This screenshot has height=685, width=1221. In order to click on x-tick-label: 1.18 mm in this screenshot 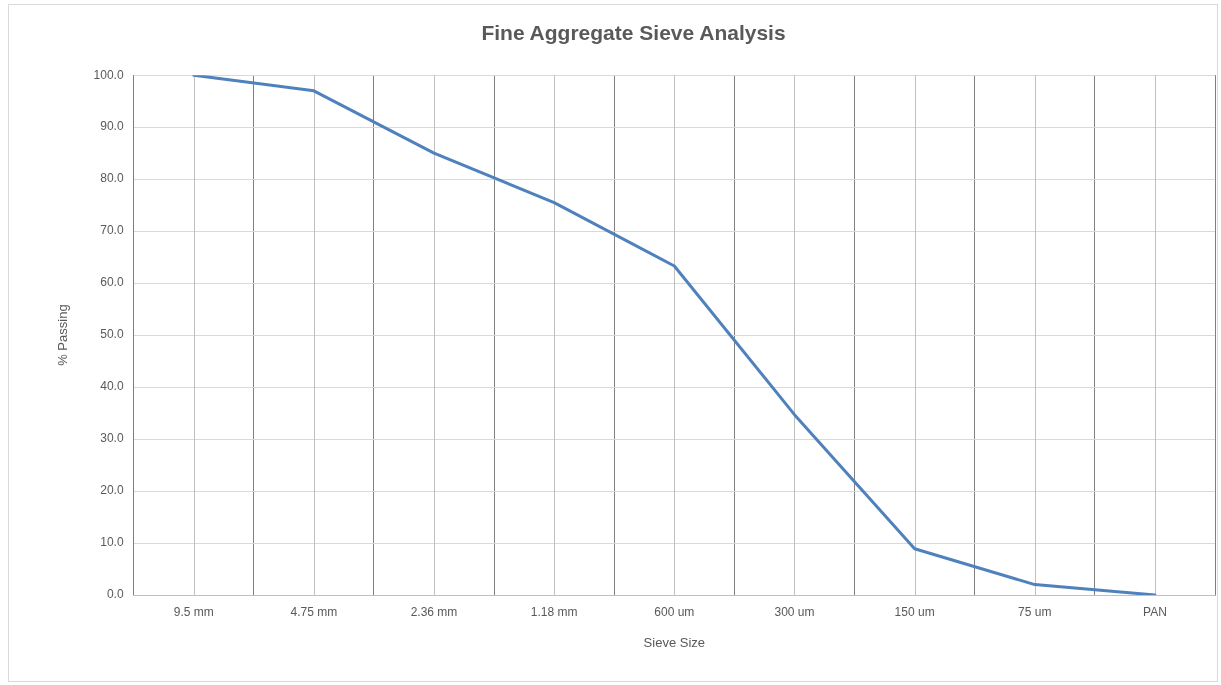, I will do `click(554, 611)`.